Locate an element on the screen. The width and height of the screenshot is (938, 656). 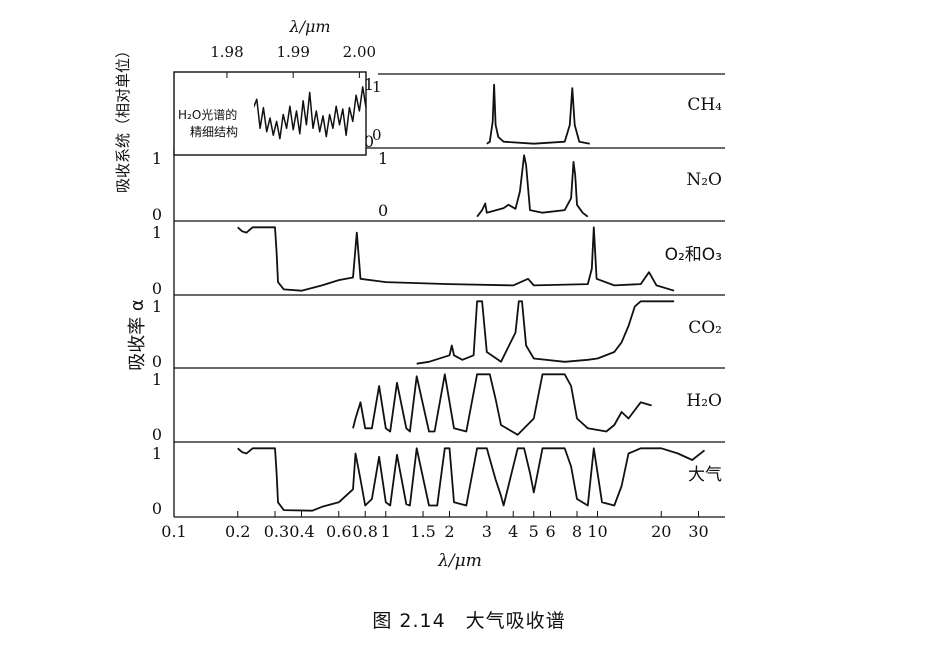
inset-label: H₂O光谱的 is located at coordinates (207, 114).